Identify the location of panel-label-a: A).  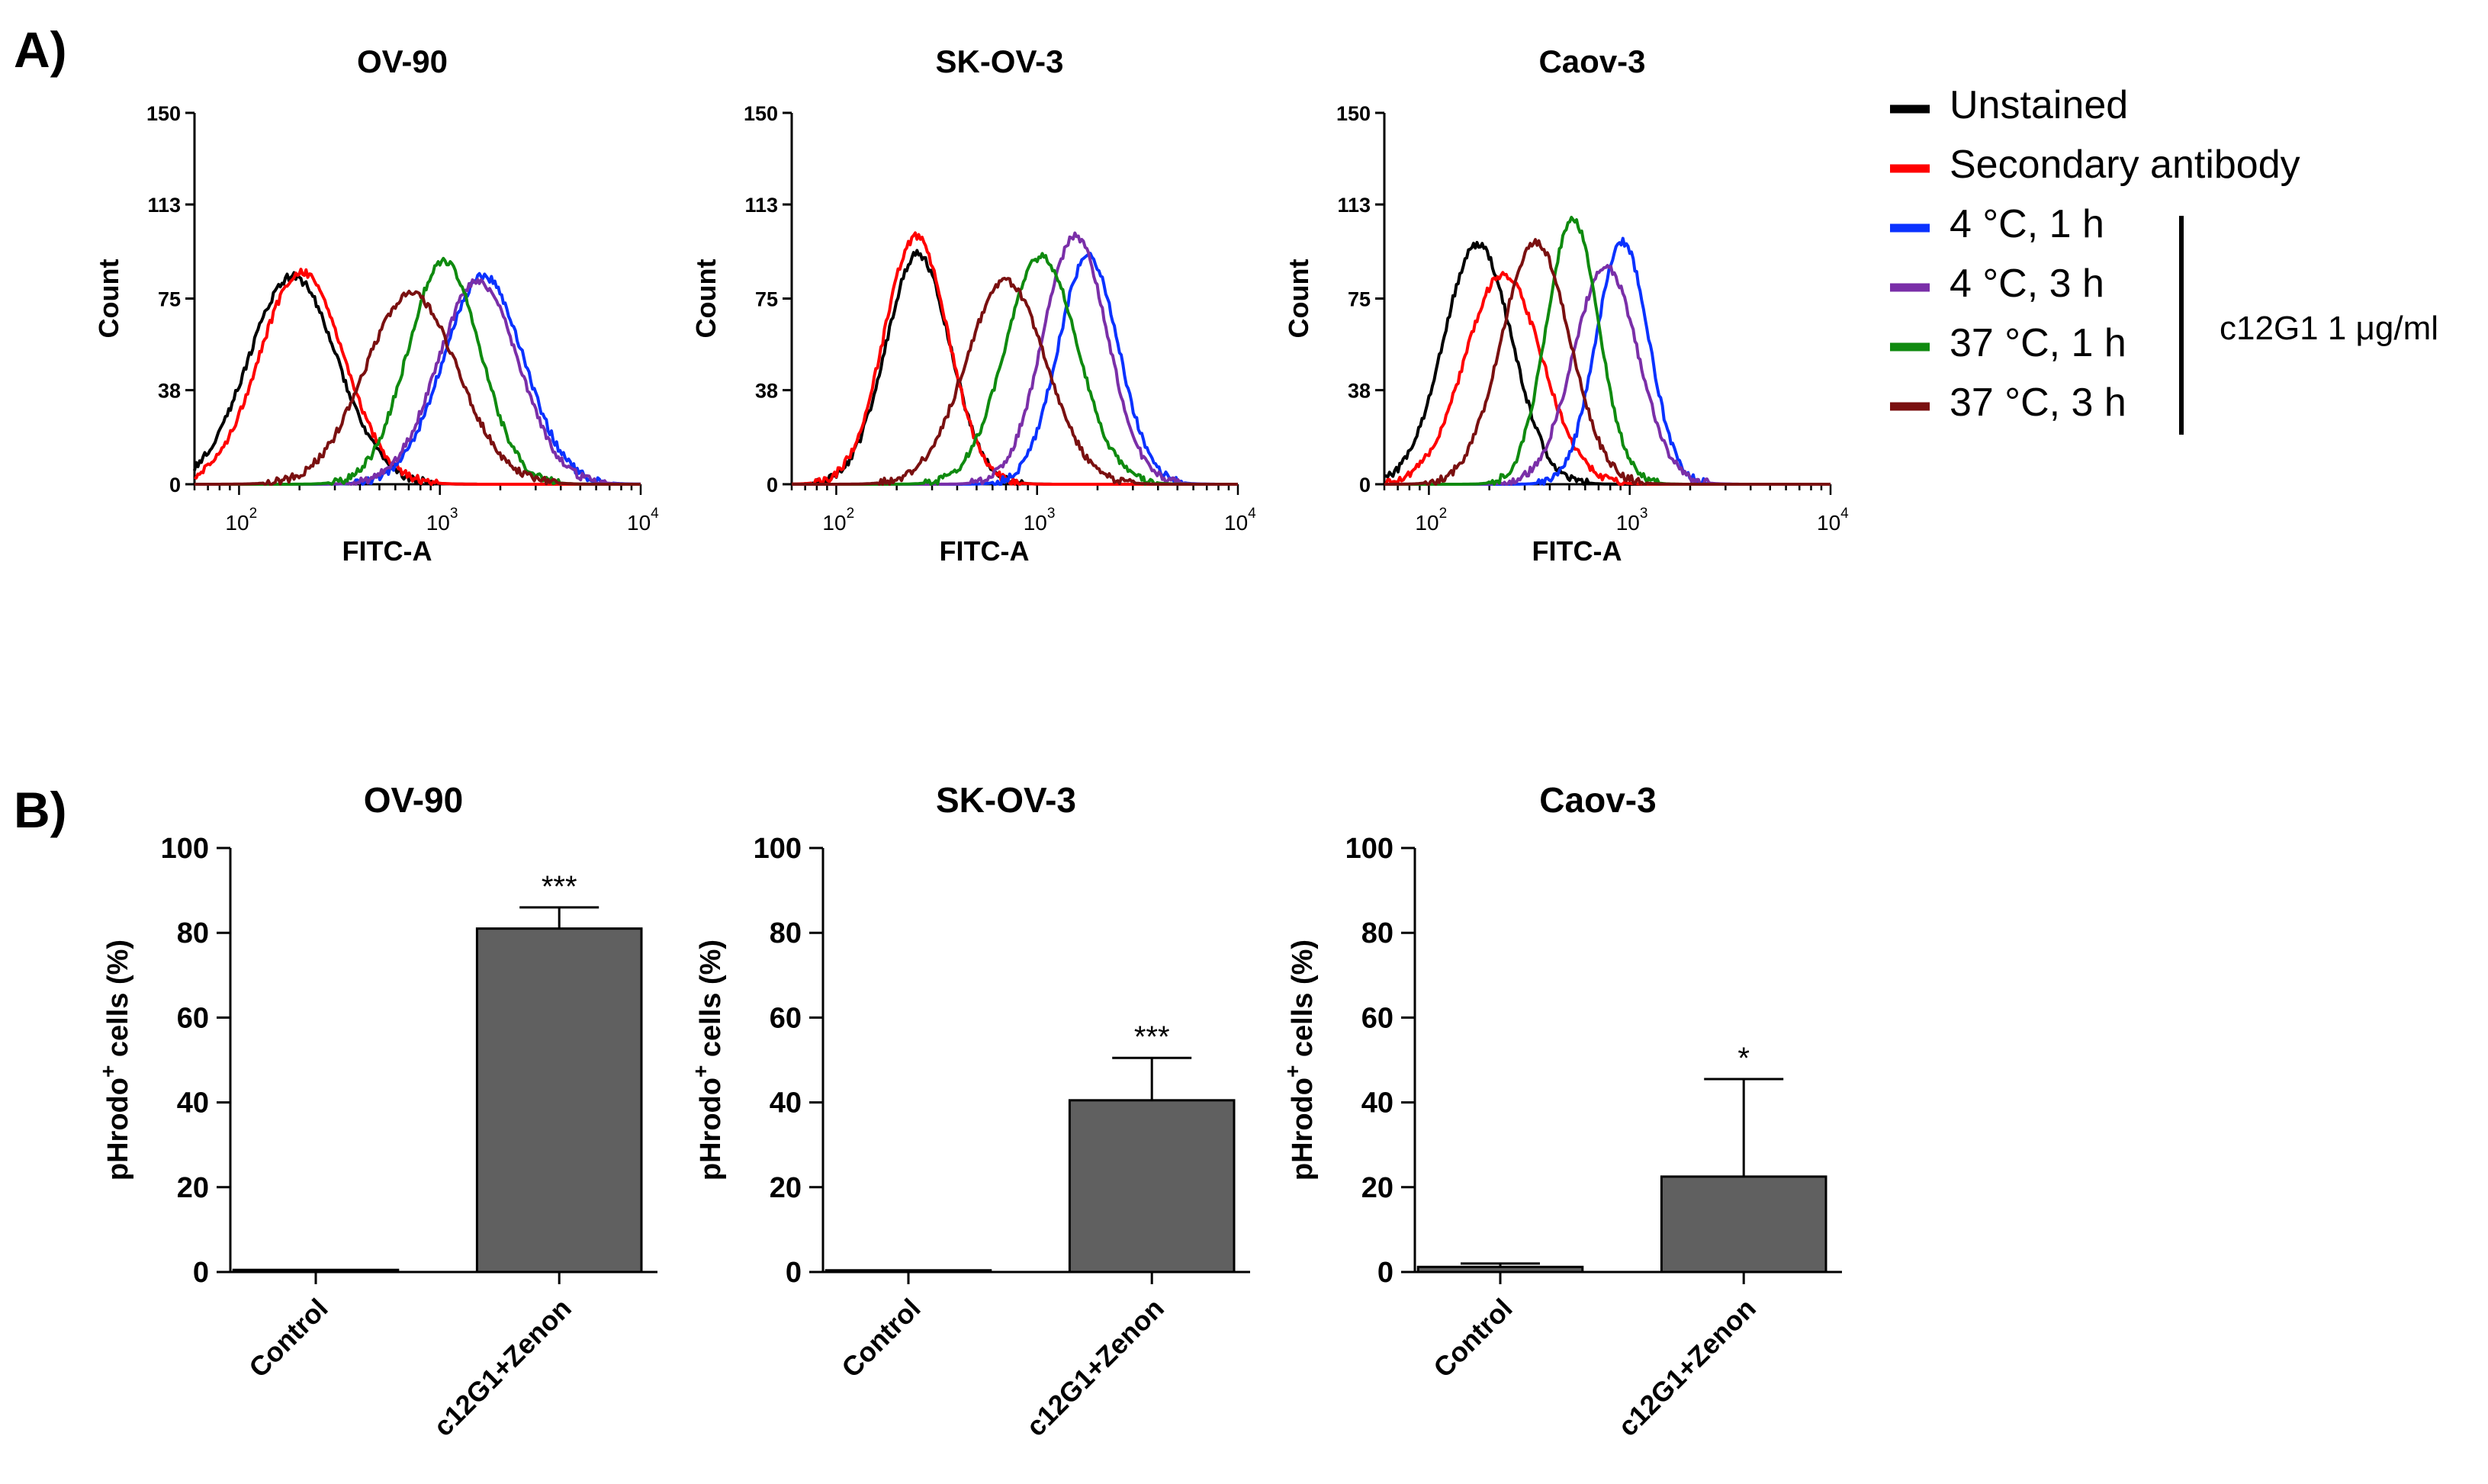
(41, 49).